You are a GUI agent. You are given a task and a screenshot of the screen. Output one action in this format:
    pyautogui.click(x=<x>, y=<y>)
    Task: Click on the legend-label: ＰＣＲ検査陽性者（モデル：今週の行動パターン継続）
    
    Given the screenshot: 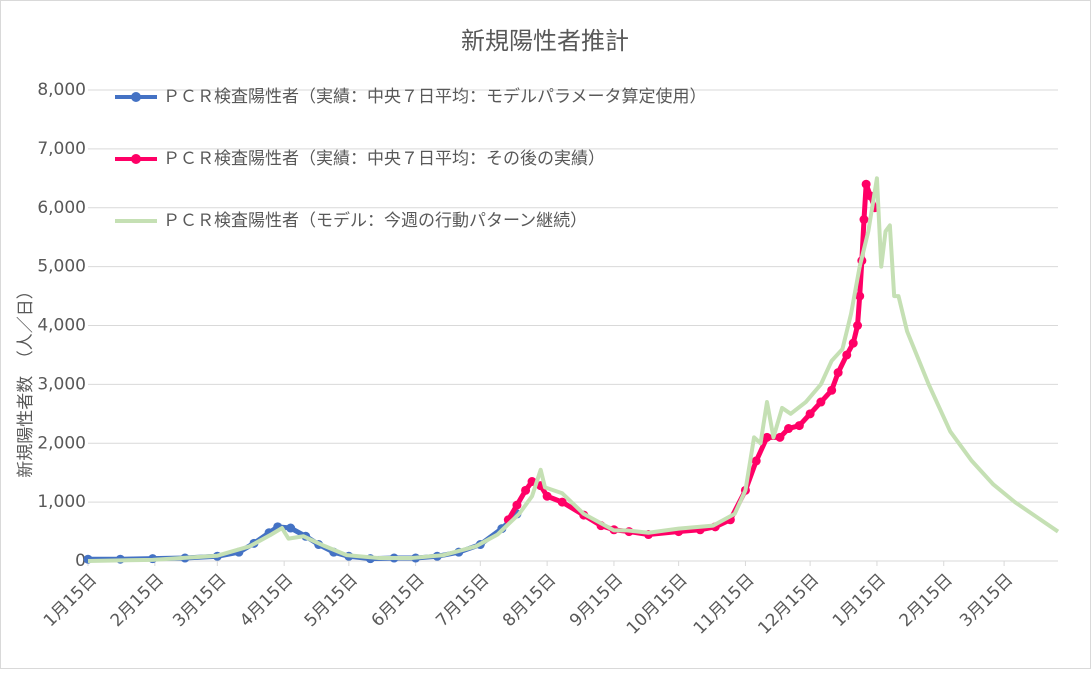 What is the action you would take?
    pyautogui.click(x=375, y=220)
    